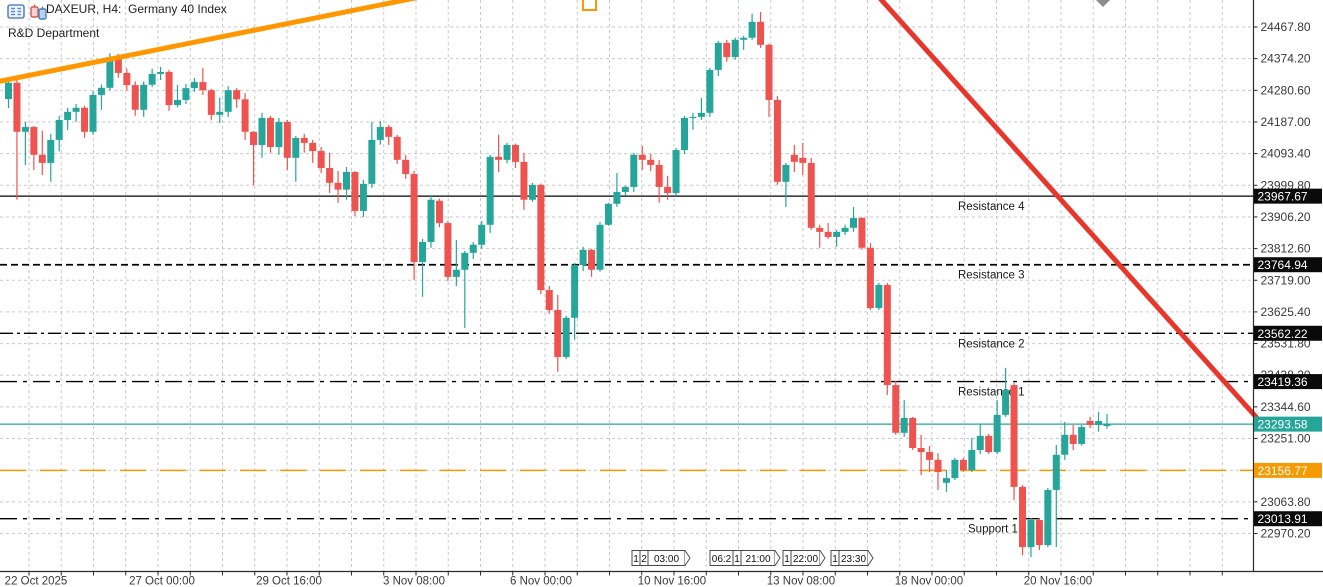  What do you see at coordinates (1288, 265) in the screenshot?
I see `price-label-box: 23764.94` at bounding box center [1288, 265].